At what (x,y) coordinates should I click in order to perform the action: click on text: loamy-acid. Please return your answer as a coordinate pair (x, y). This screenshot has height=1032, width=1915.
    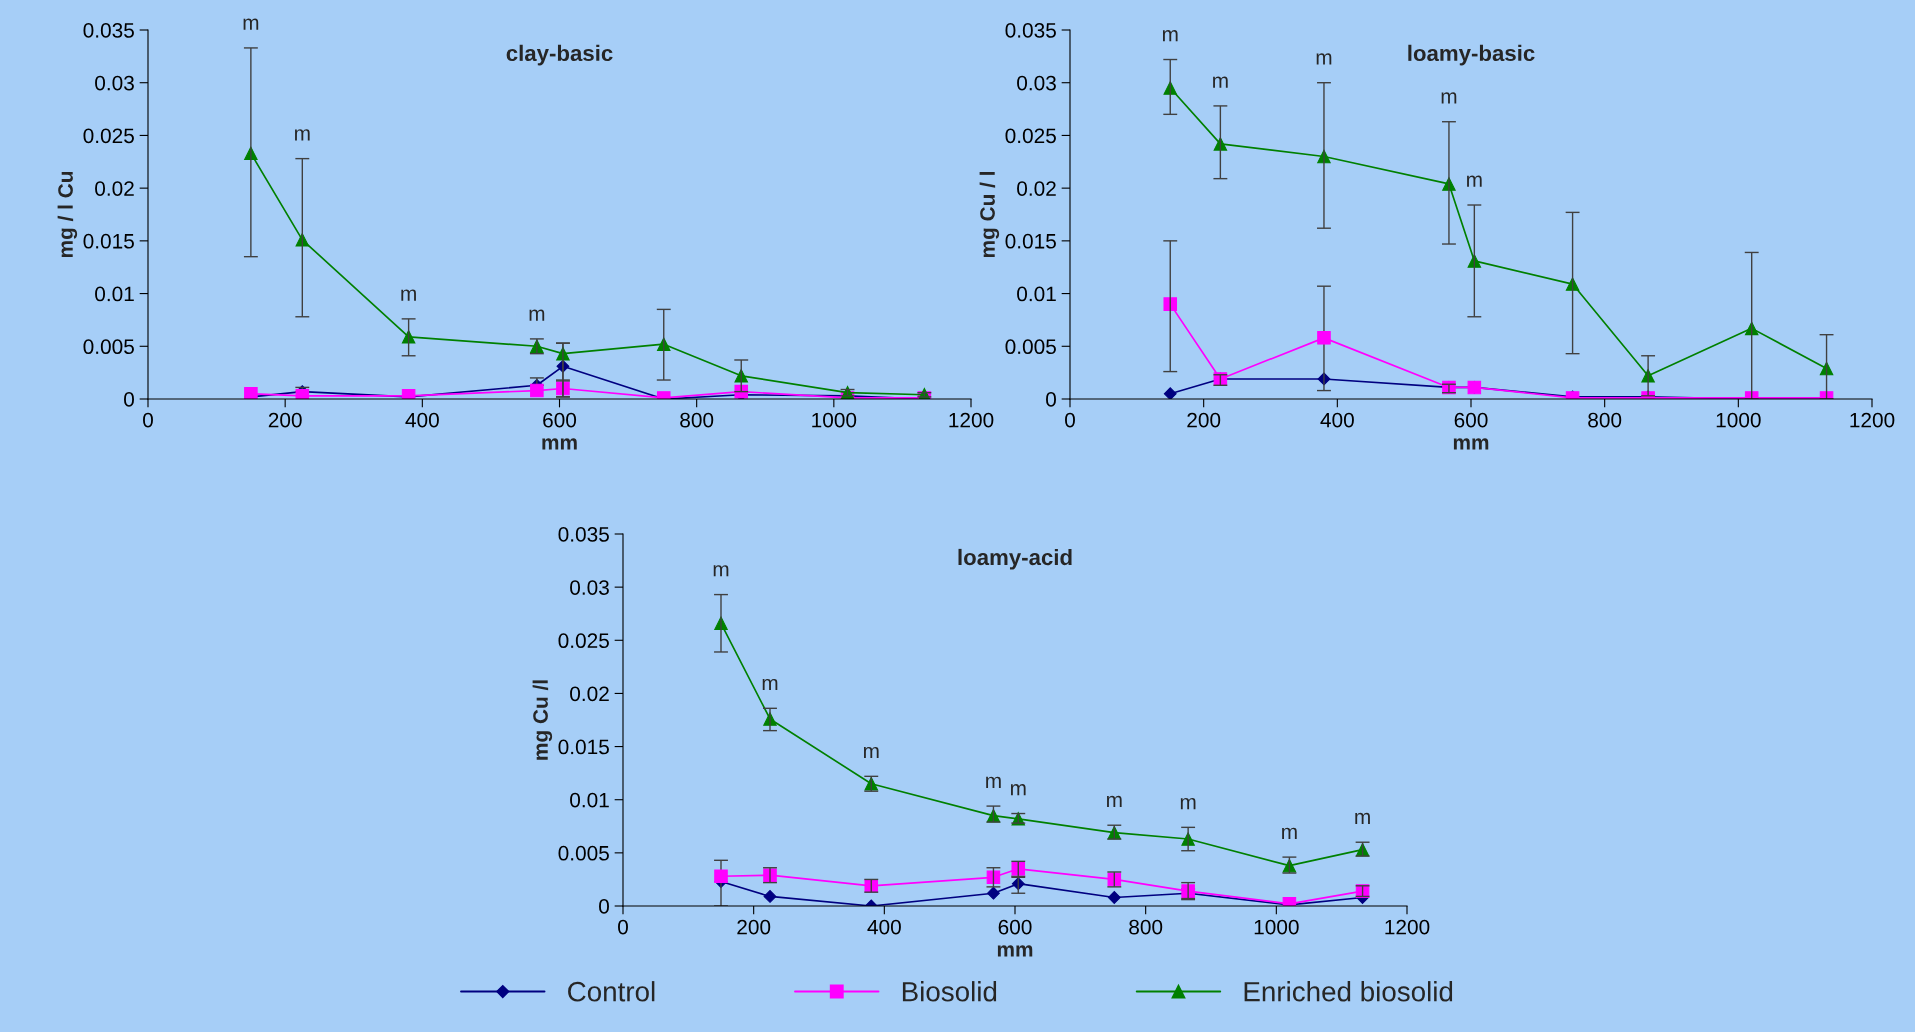
    Looking at the image, I should click on (1015, 559).